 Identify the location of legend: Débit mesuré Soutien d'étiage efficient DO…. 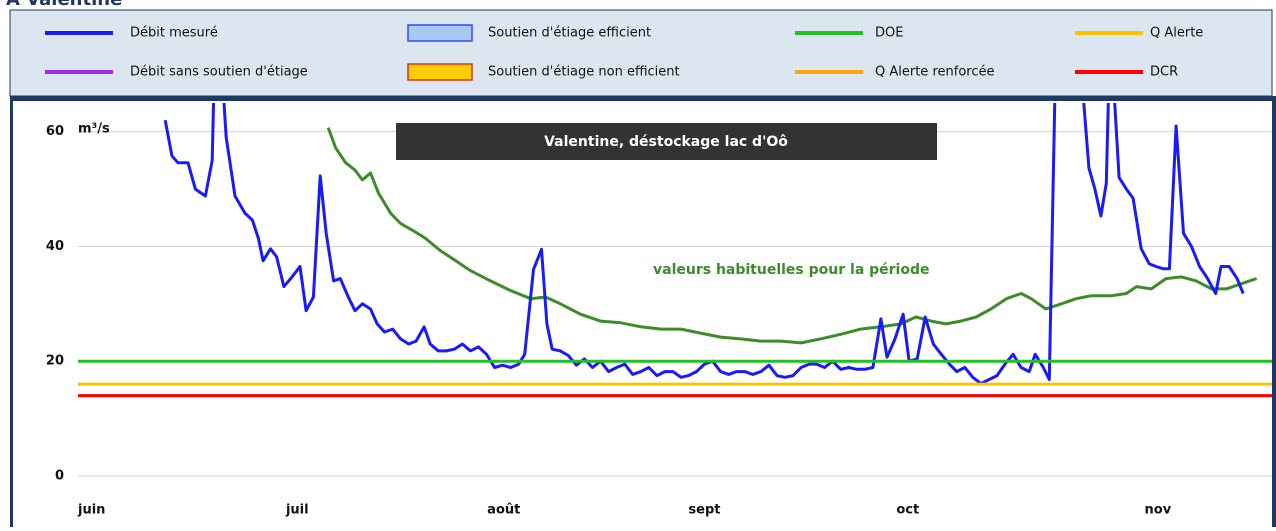
(624, 52).